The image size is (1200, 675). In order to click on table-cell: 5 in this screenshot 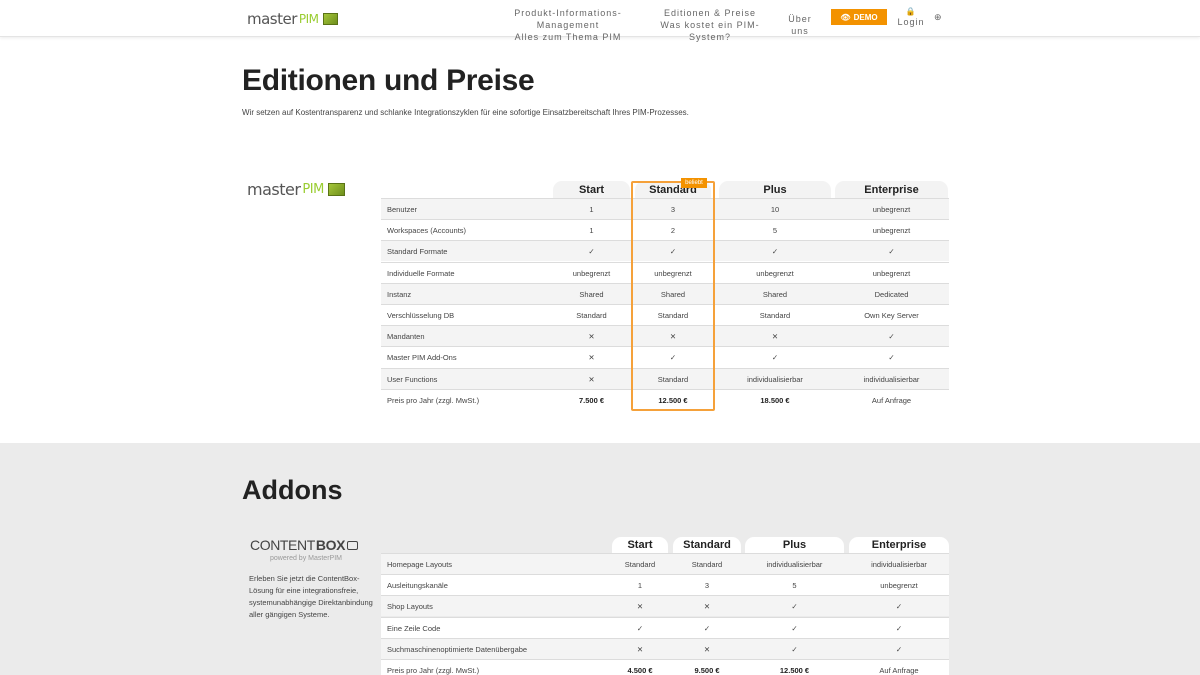, I will do `click(775, 231)`.